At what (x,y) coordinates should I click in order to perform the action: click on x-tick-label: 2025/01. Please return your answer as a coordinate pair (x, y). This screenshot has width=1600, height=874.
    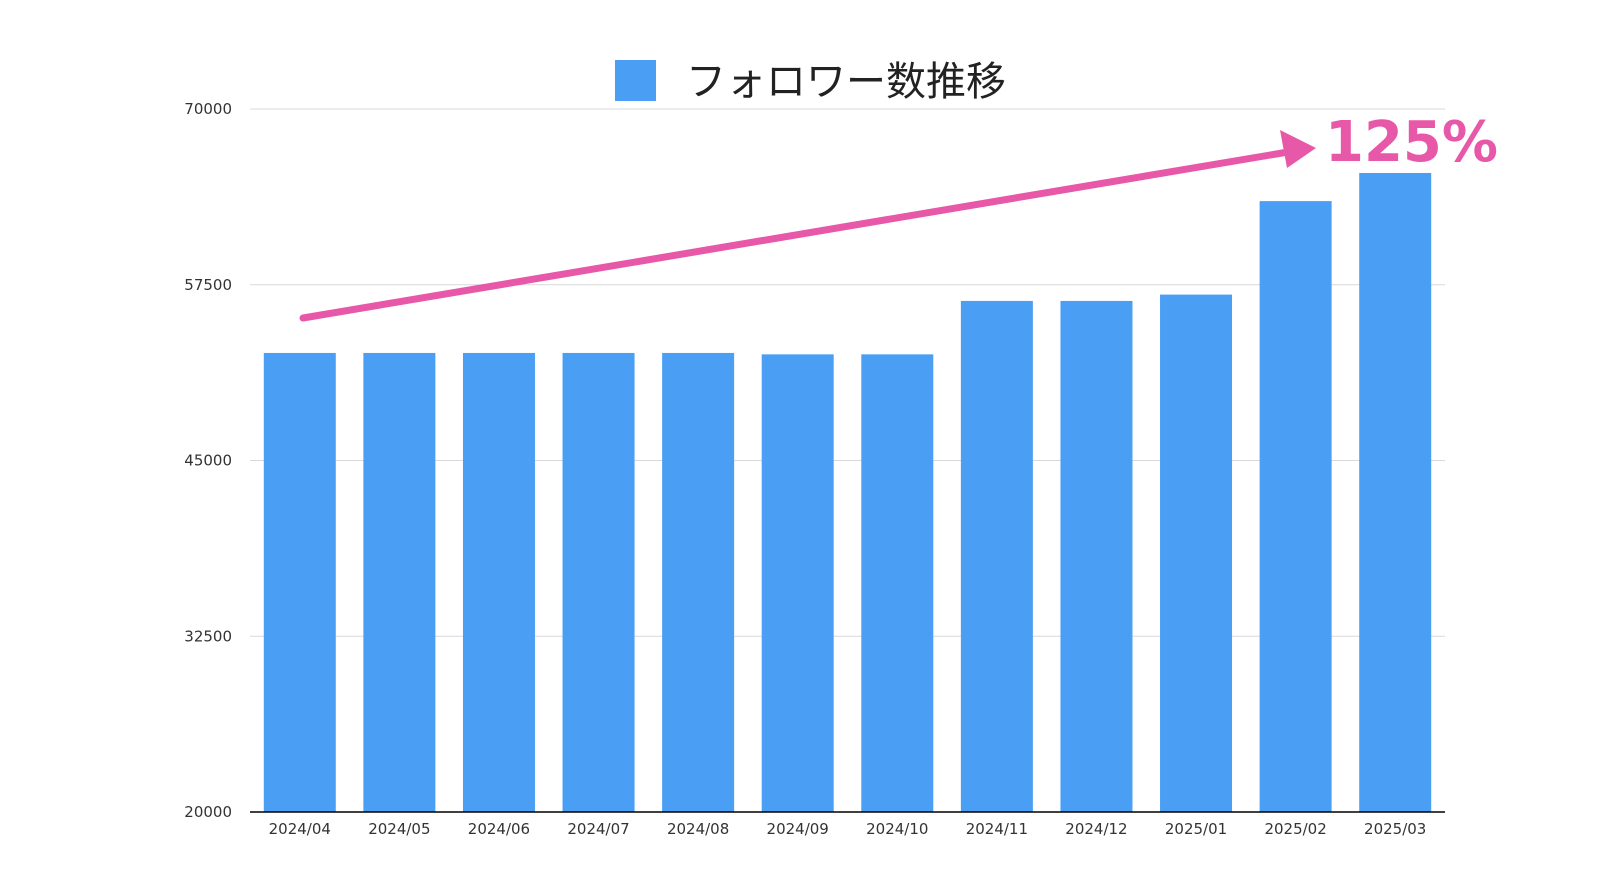
    Looking at the image, I should click on (1196, 829).